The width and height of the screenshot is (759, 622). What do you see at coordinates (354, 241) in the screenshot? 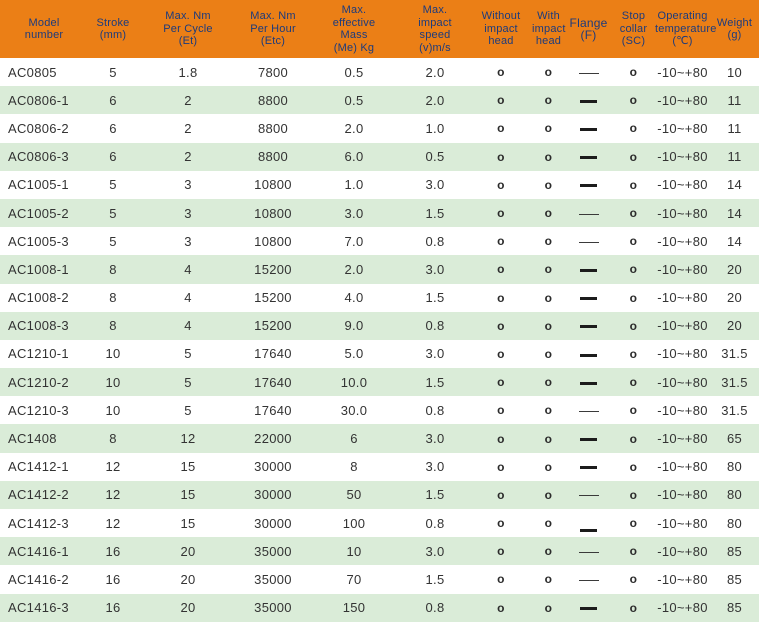
I see `cell-max_effective_mass: 7.0` at bounding box center [354, 241].